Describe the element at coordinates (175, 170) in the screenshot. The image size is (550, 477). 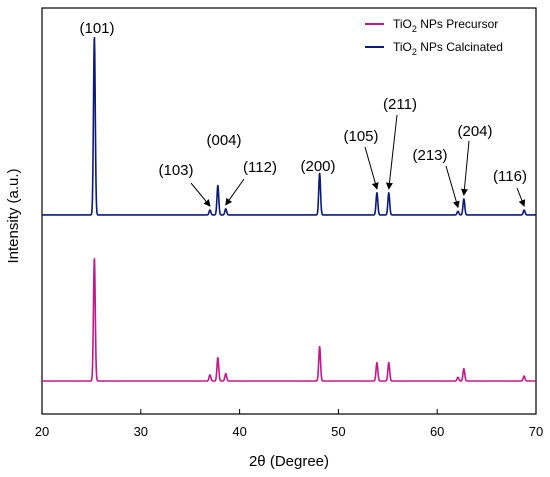
I see `peak-label: (103)` at that location.